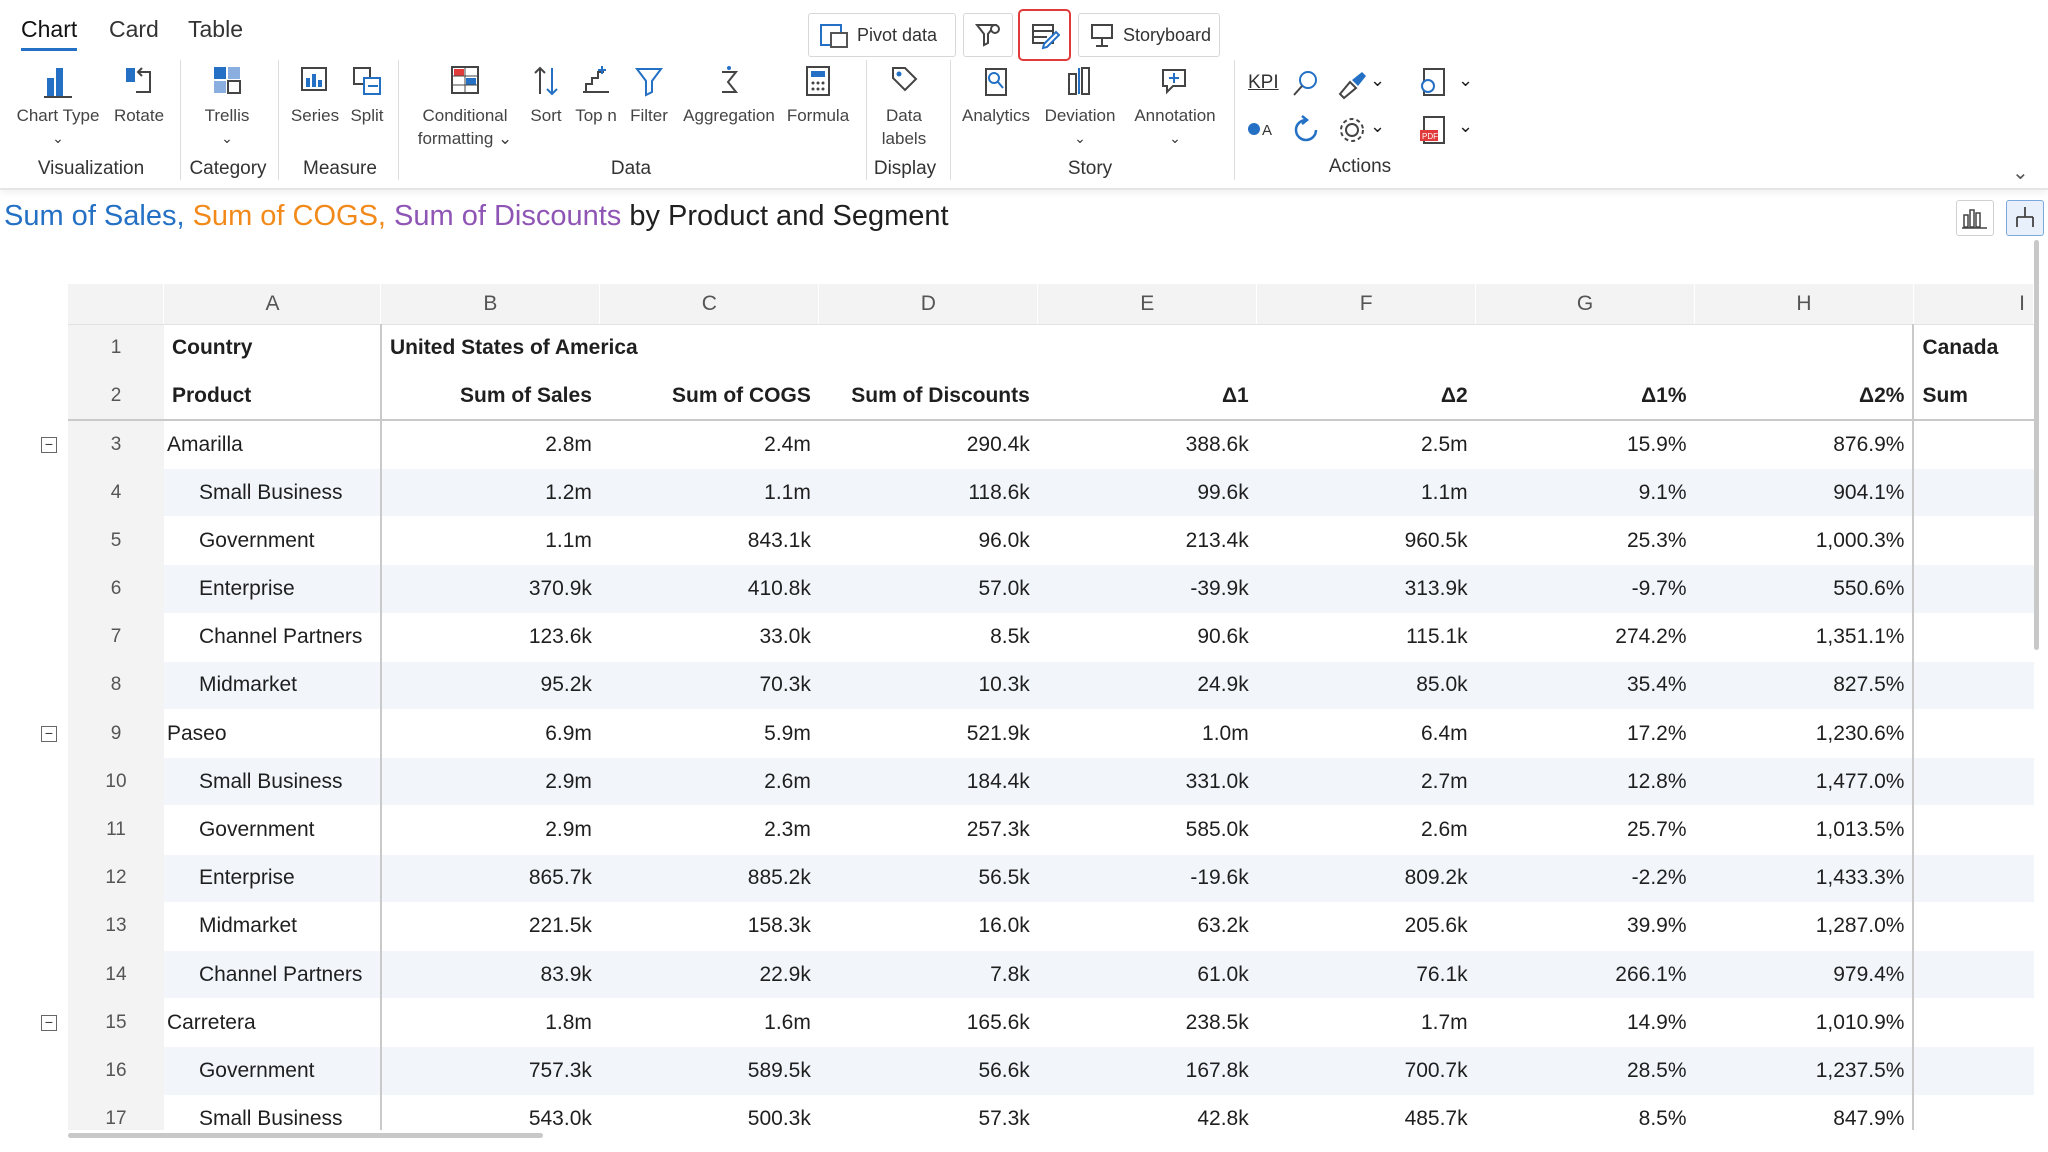  I want to click on value-cell-b: 1.8m, so click(490, 1023).